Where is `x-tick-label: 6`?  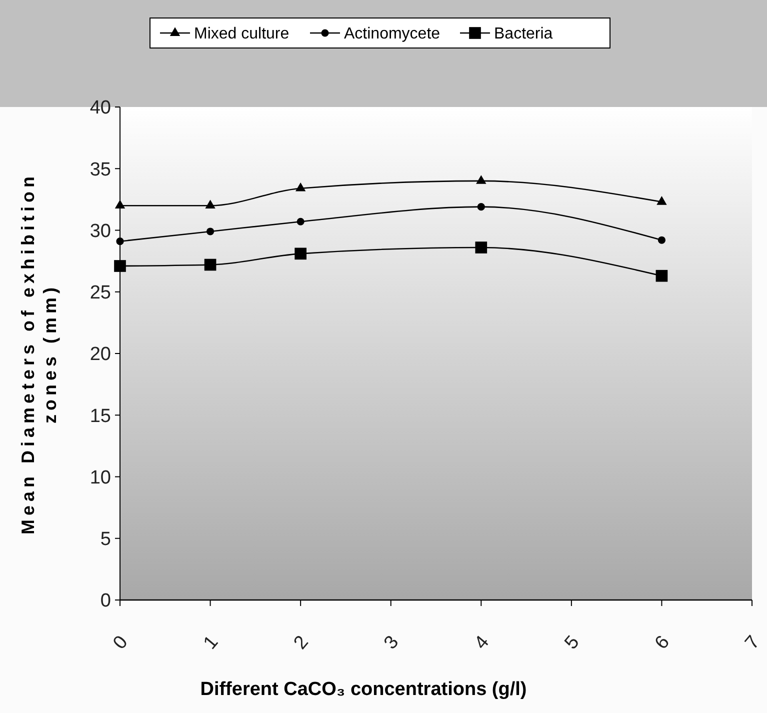
x-tick-label: 6 is located at coordinates (662, 643).